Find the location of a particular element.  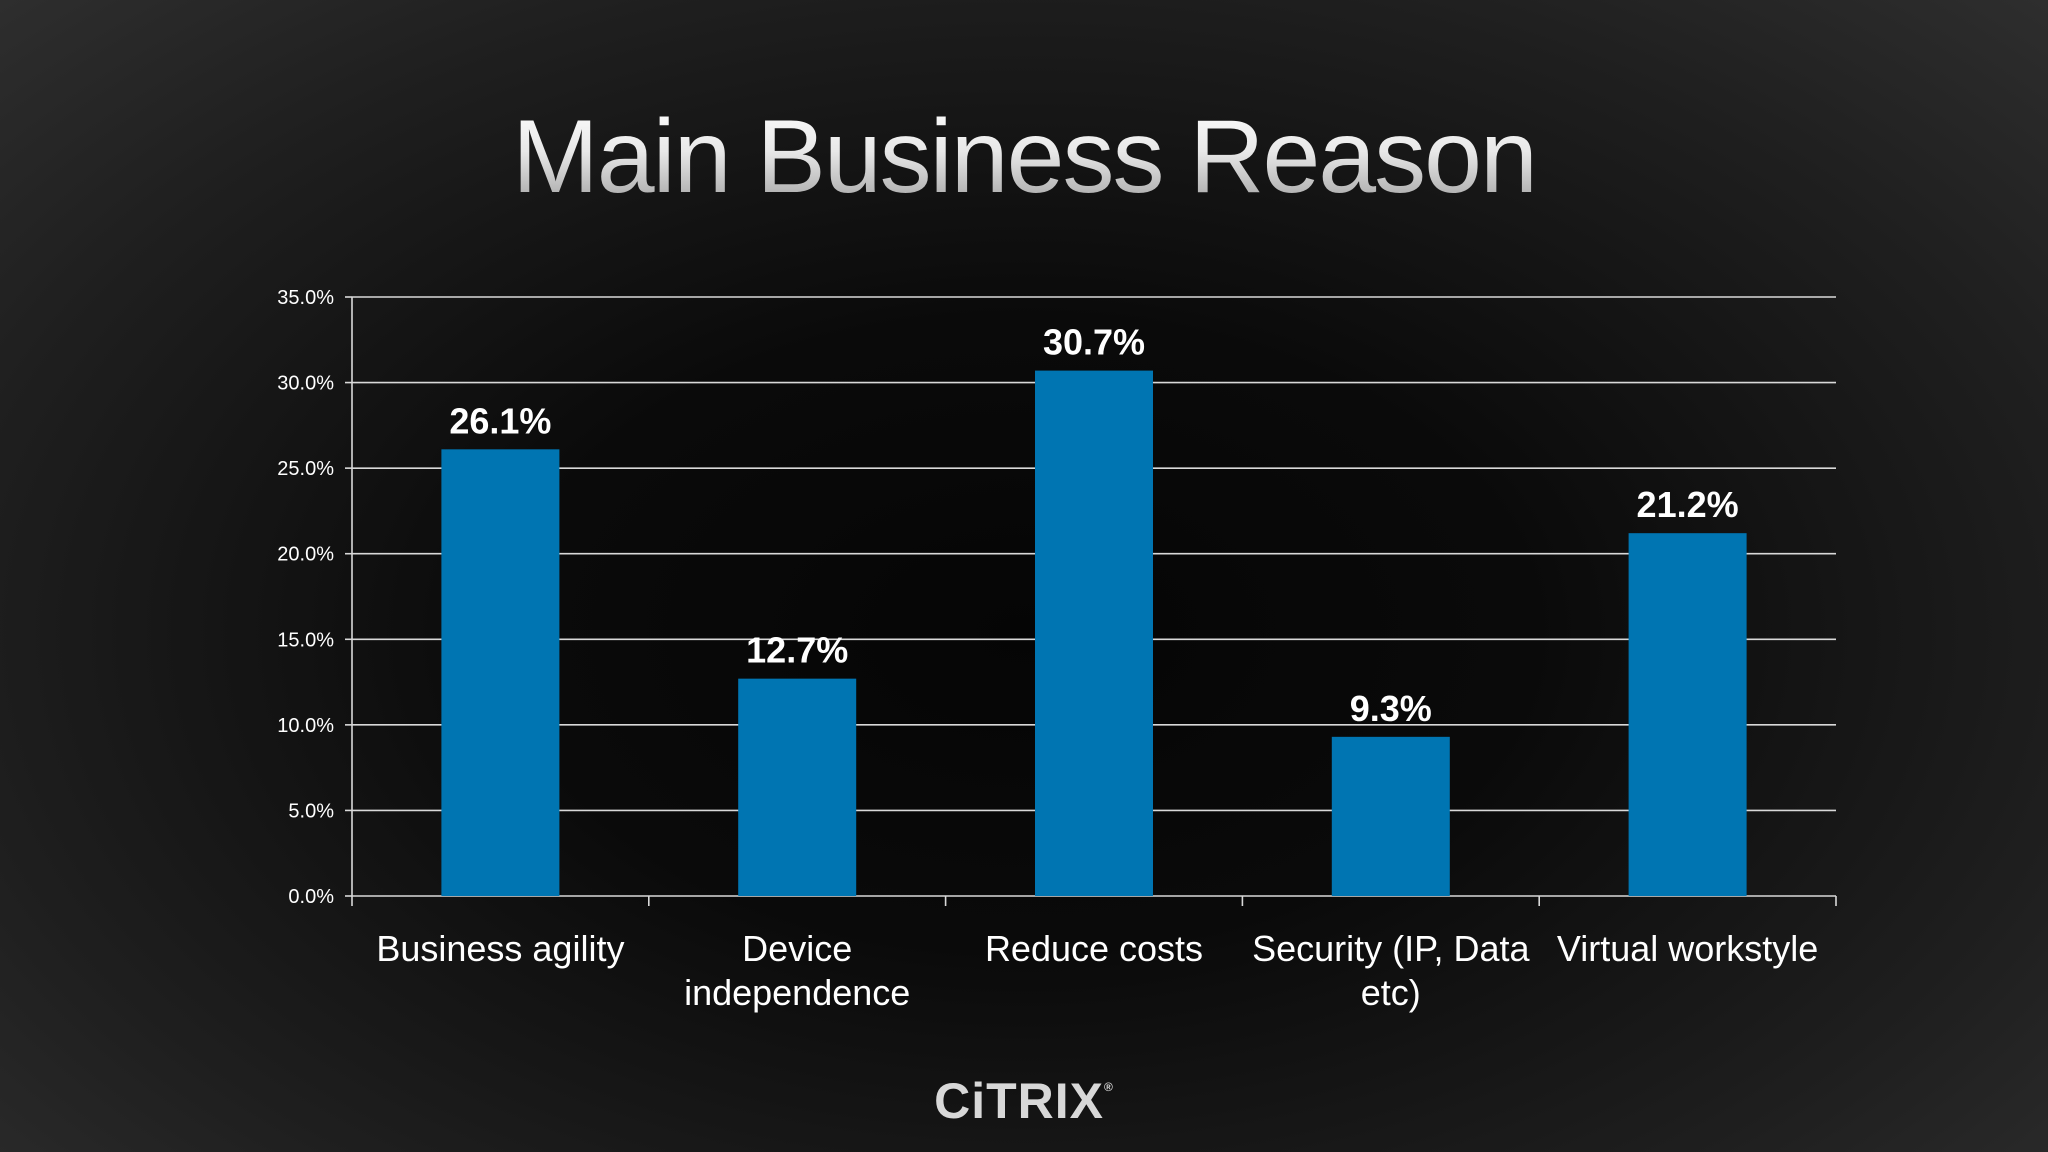

x-category-label: Virtual workstyle is located at coordinates (1687, 948).